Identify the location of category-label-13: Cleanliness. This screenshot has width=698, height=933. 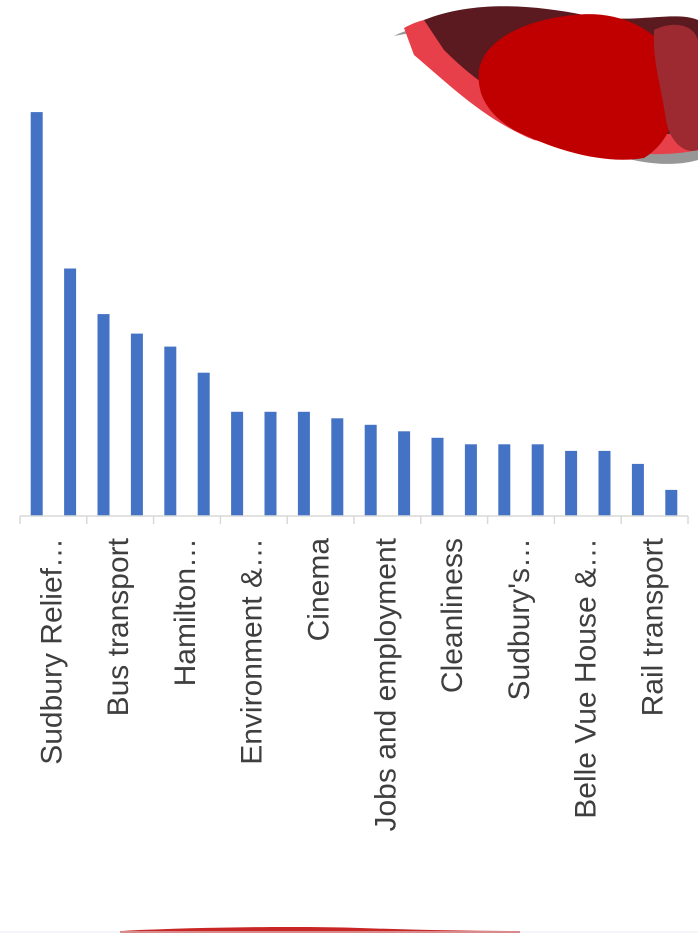
(452, 615).